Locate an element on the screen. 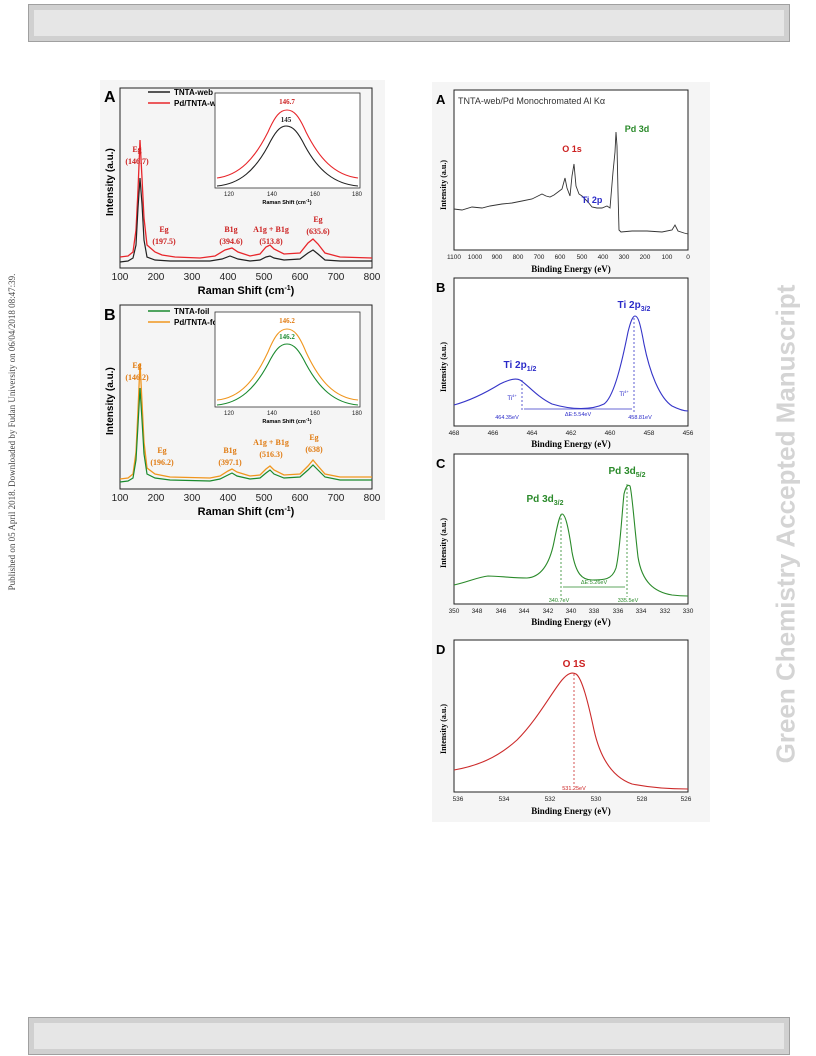 This screenshot has height=1056, width=816. xps-b-xtick: 460 is located at coordinates (610, 433).